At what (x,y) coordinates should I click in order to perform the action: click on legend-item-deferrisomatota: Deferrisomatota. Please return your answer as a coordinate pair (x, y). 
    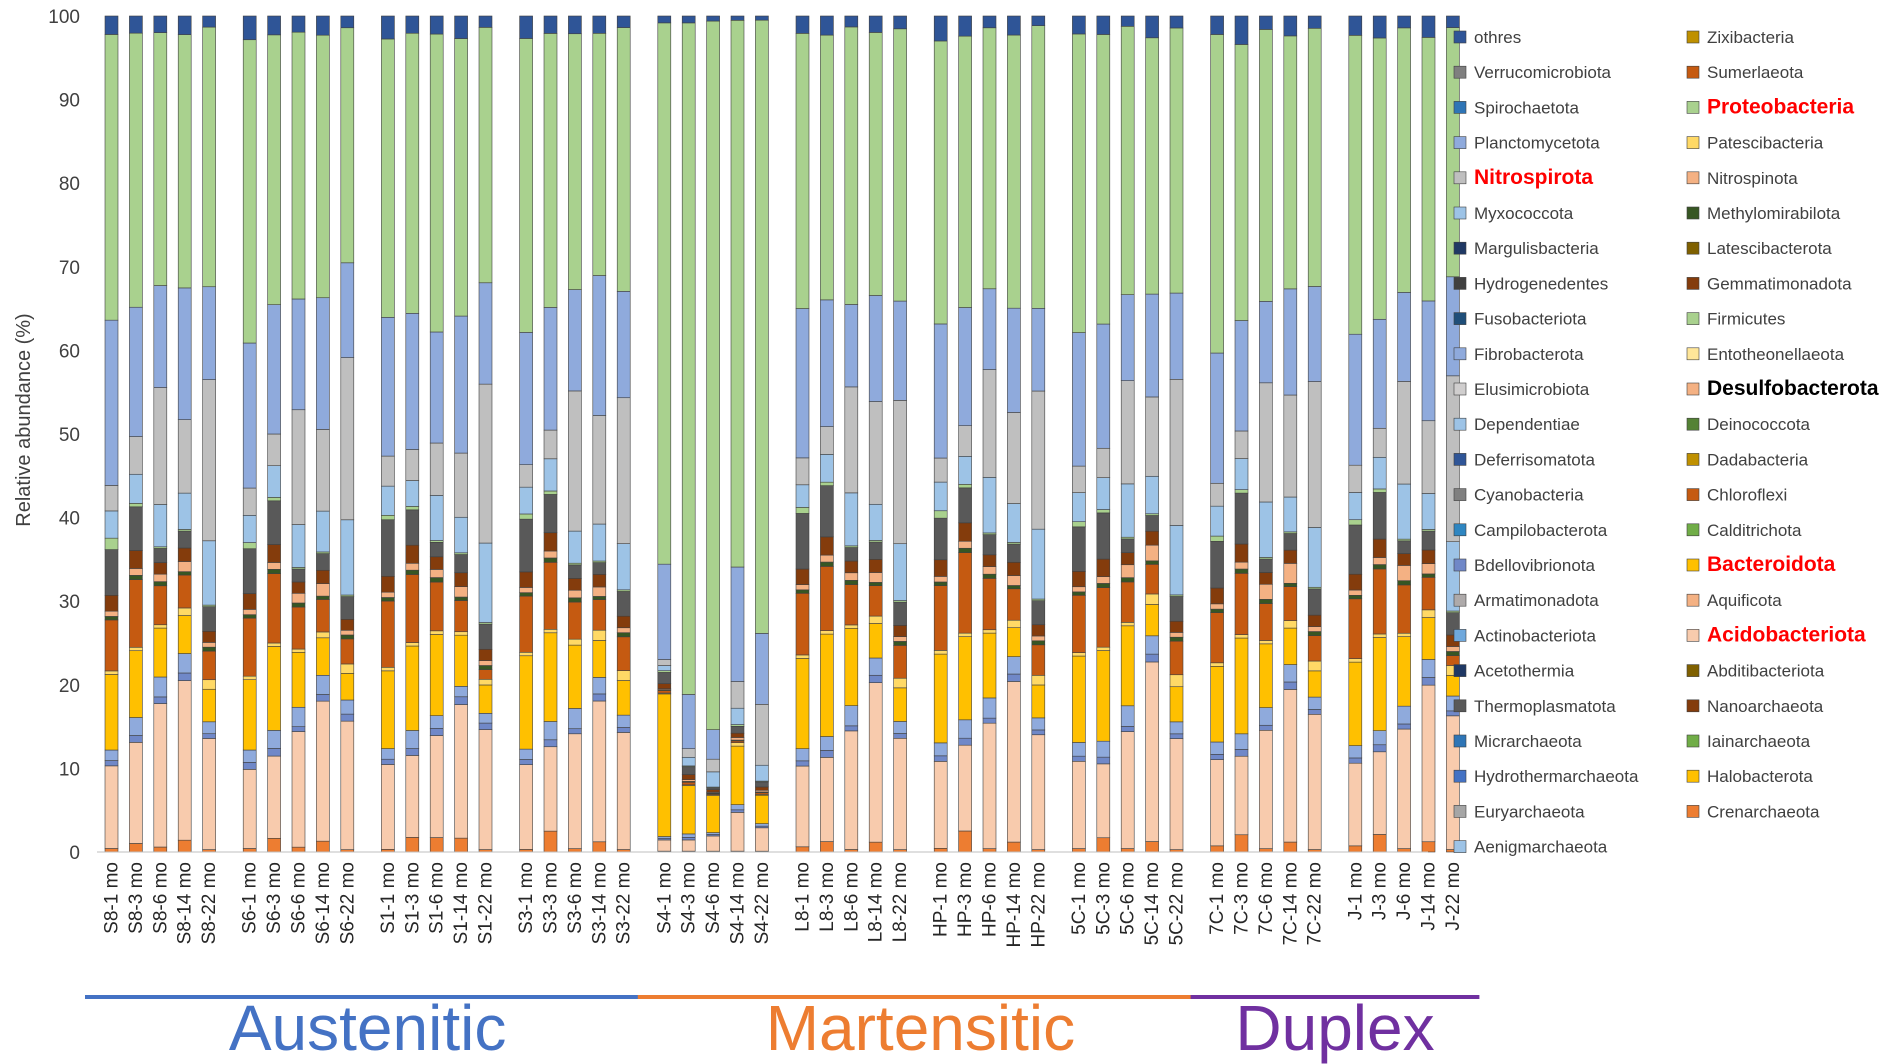
    Looking at the image, I should click on (1524, 459).